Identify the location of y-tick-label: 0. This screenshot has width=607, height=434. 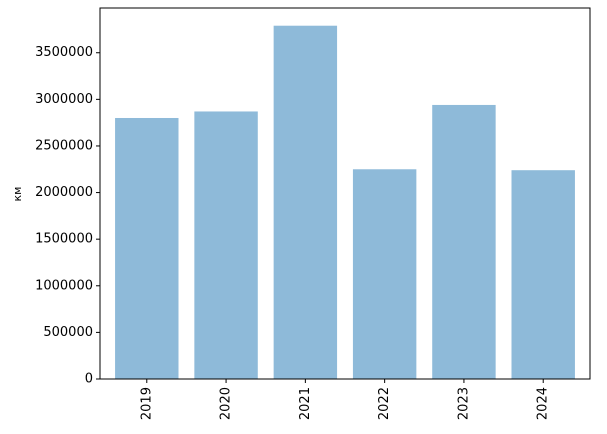
(89, 379).